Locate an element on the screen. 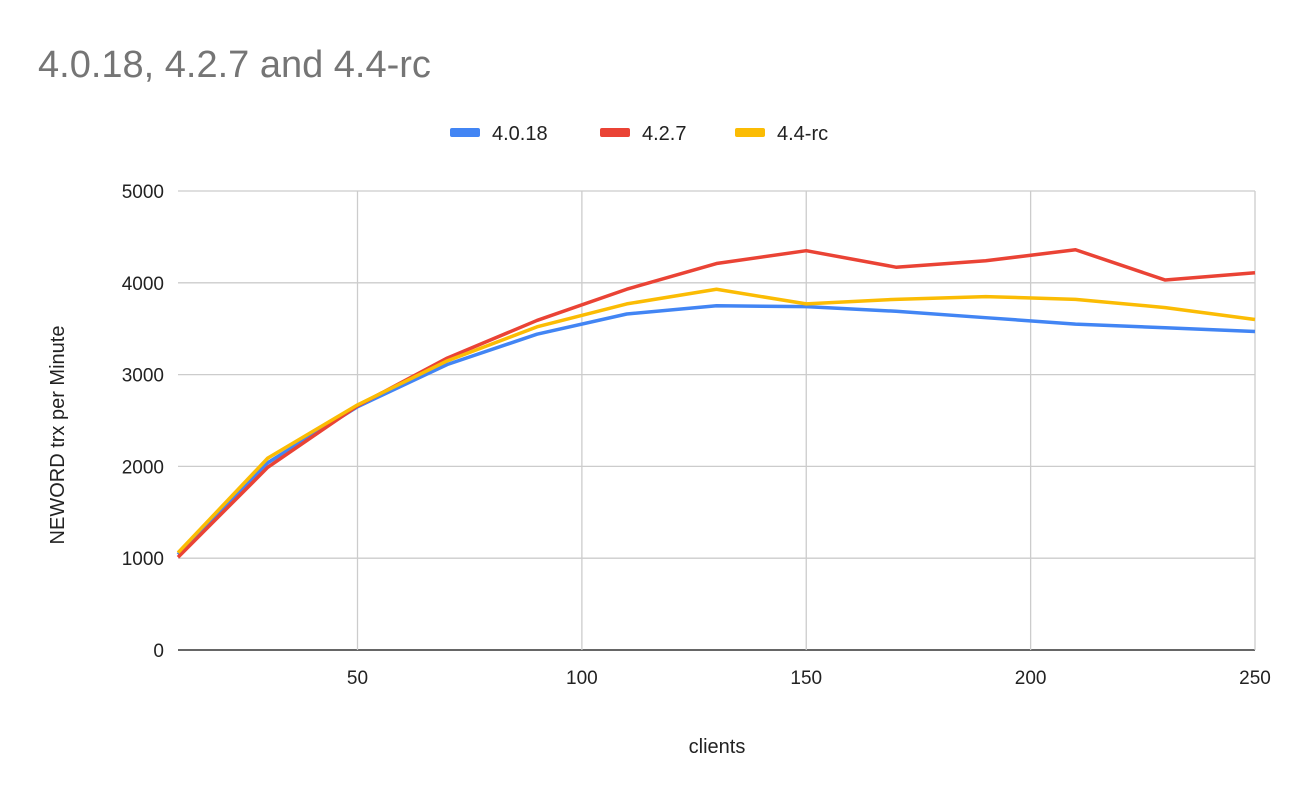 This screenshot has width=1292, height=798. legend: 4.0.18 4.2.7 4.4-rc is located at coordinates (639, 134).